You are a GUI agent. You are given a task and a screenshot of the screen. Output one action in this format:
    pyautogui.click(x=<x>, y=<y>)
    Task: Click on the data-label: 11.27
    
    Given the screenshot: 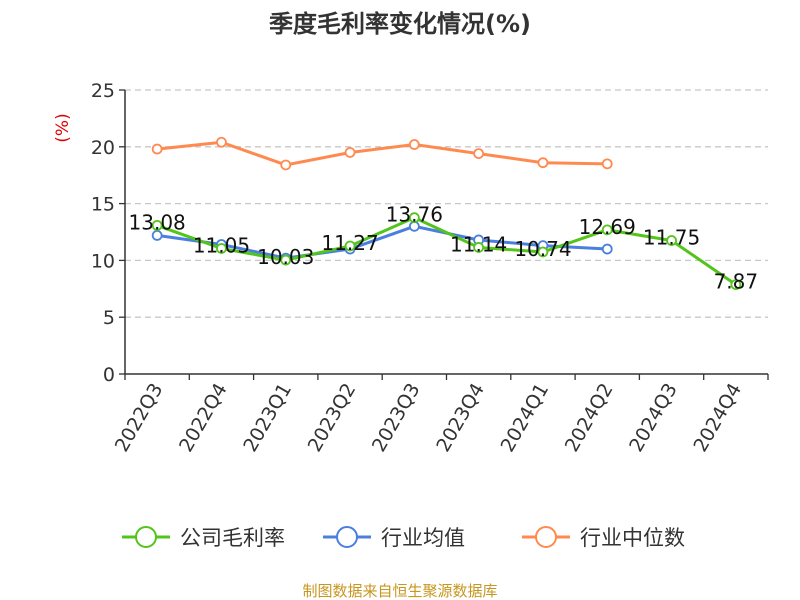 What is the action you would take?
    pyautogui.click(x=349, y=243)
    